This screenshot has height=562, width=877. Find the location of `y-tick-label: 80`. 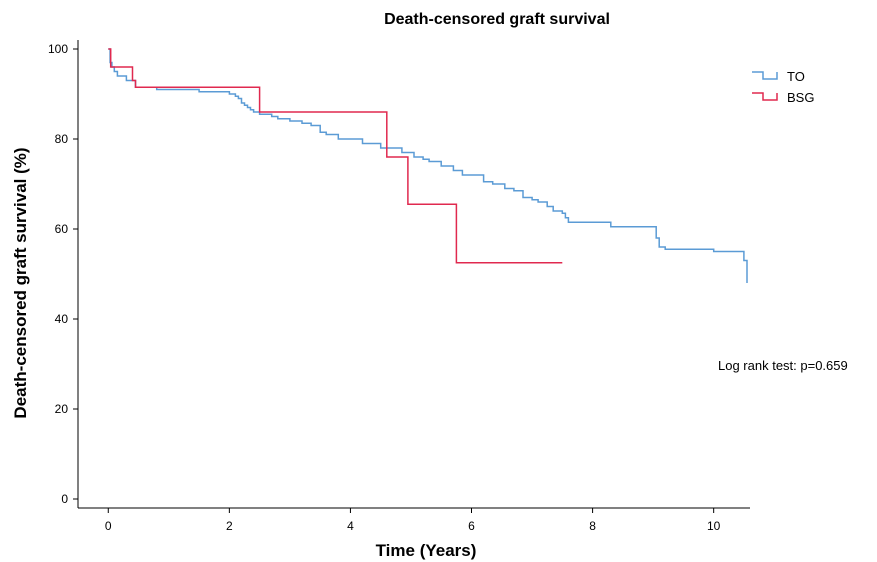

y-tick-label: 80 is located at coordinates (62, 139).